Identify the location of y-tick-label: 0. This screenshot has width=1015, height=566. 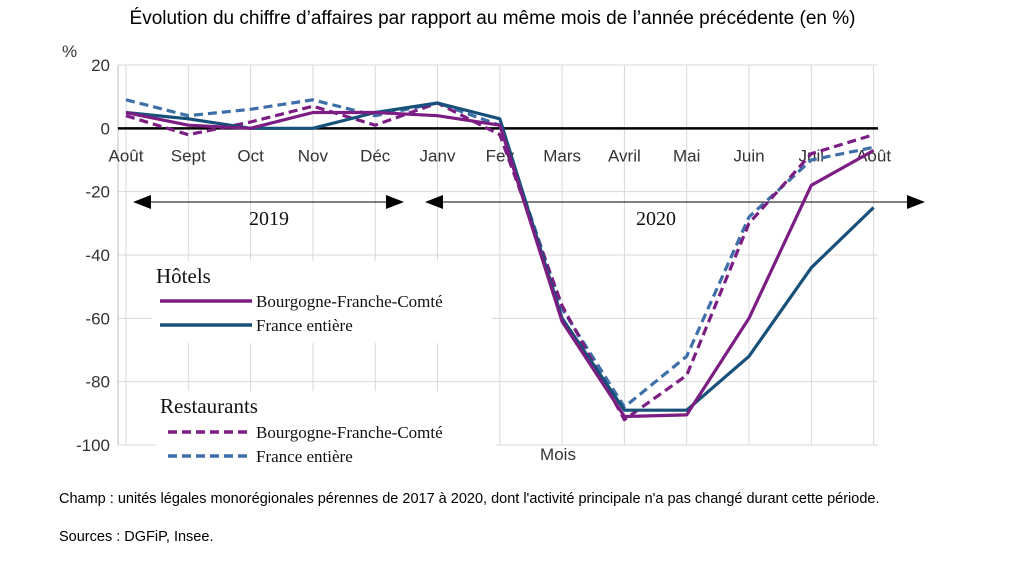
(105, 128).